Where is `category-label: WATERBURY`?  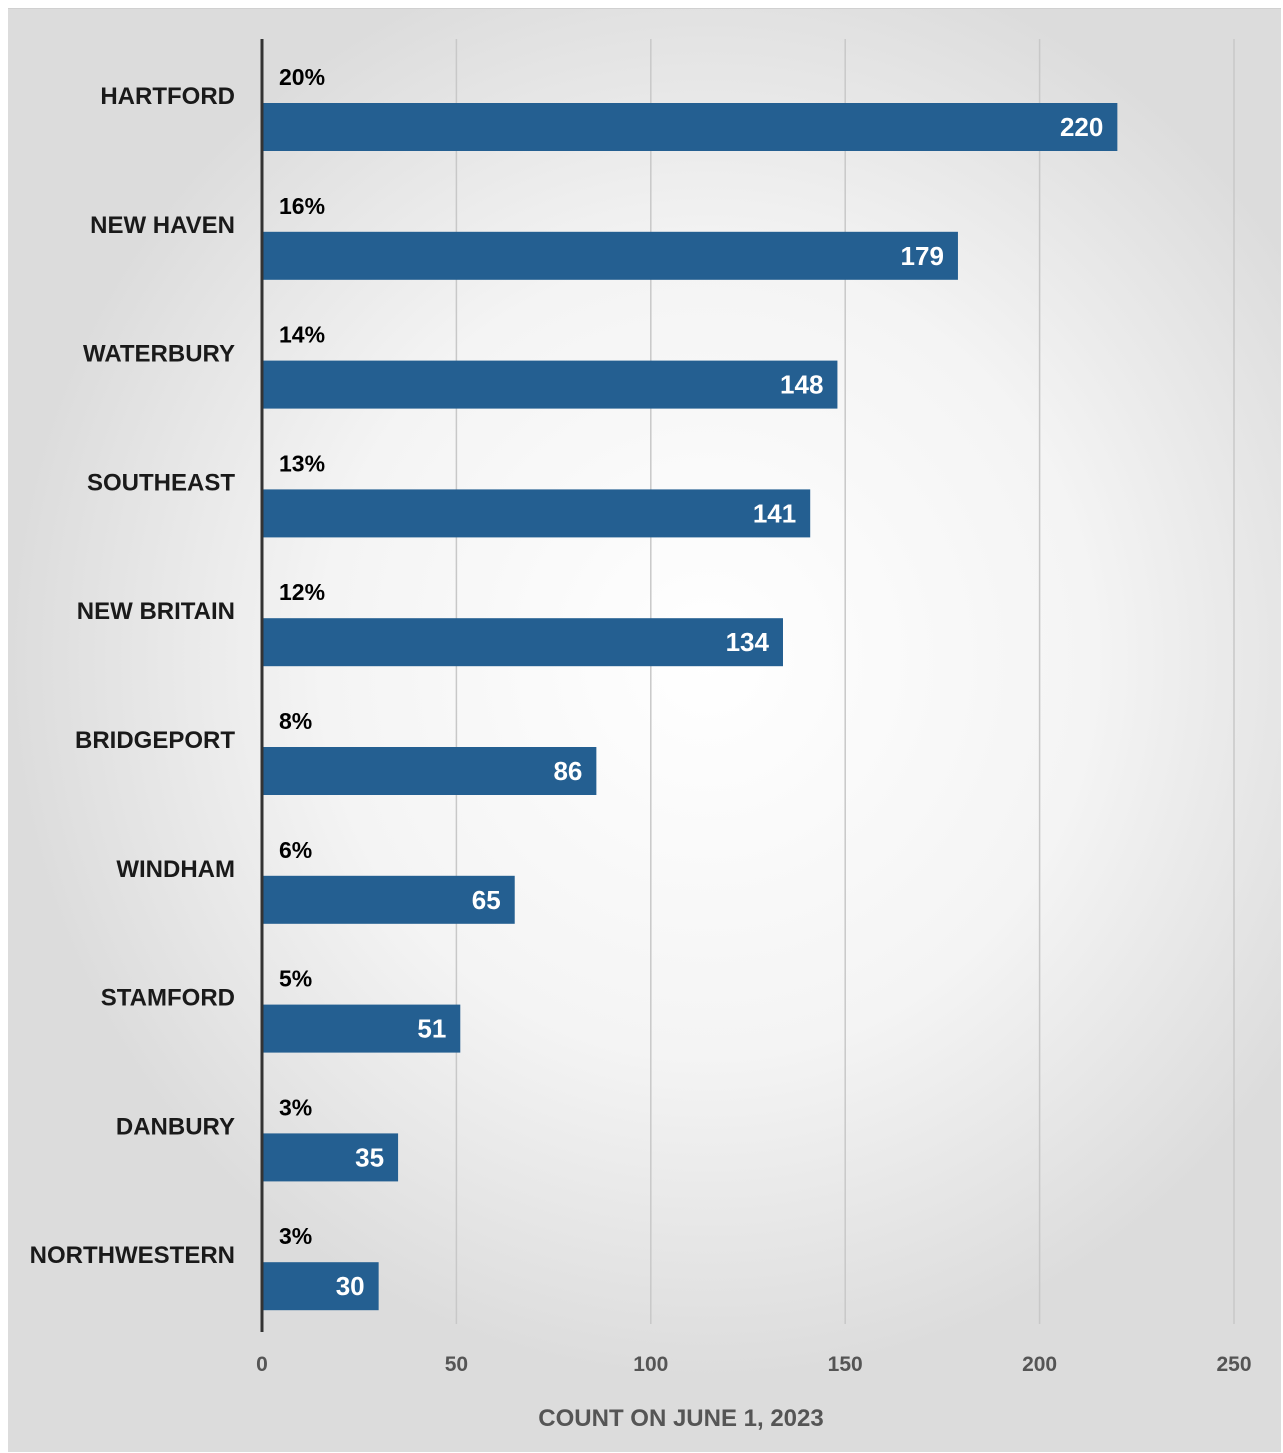 category-label: WATERBURY is located at coordinates (159, 354).